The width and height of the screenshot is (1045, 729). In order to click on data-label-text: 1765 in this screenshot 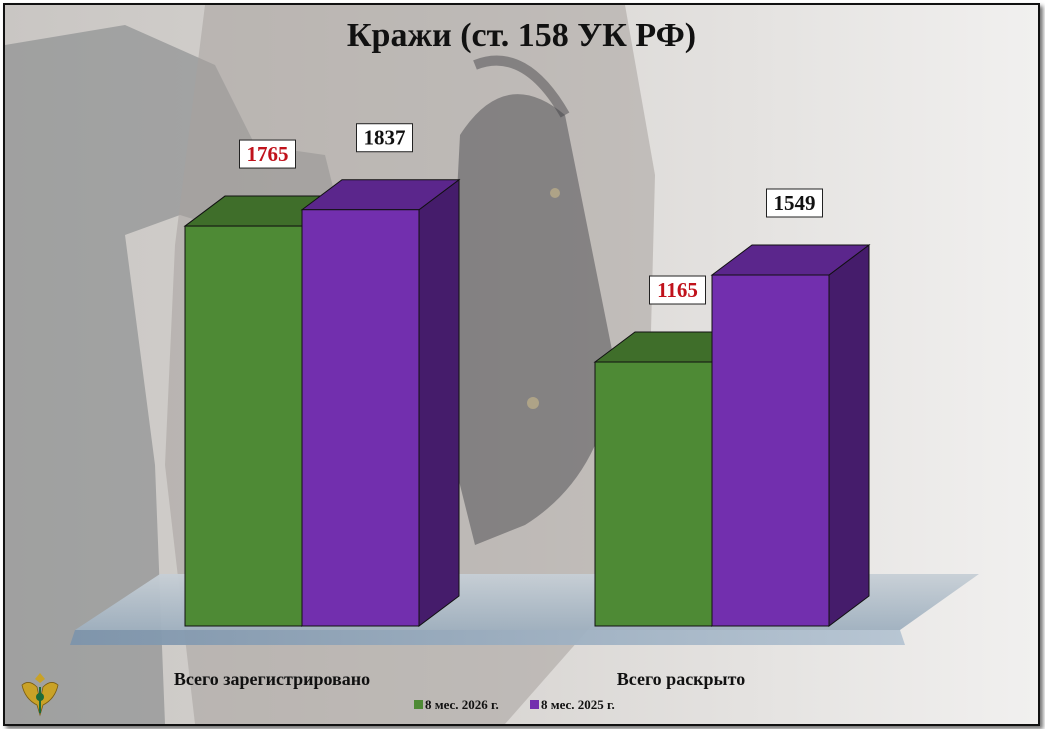, I will do `click(268, 154)`.